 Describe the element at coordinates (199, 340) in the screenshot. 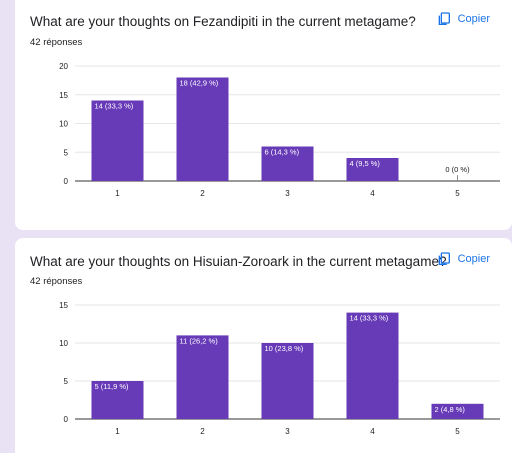

I see `data-label: 11 (26,2 %)` at that location.